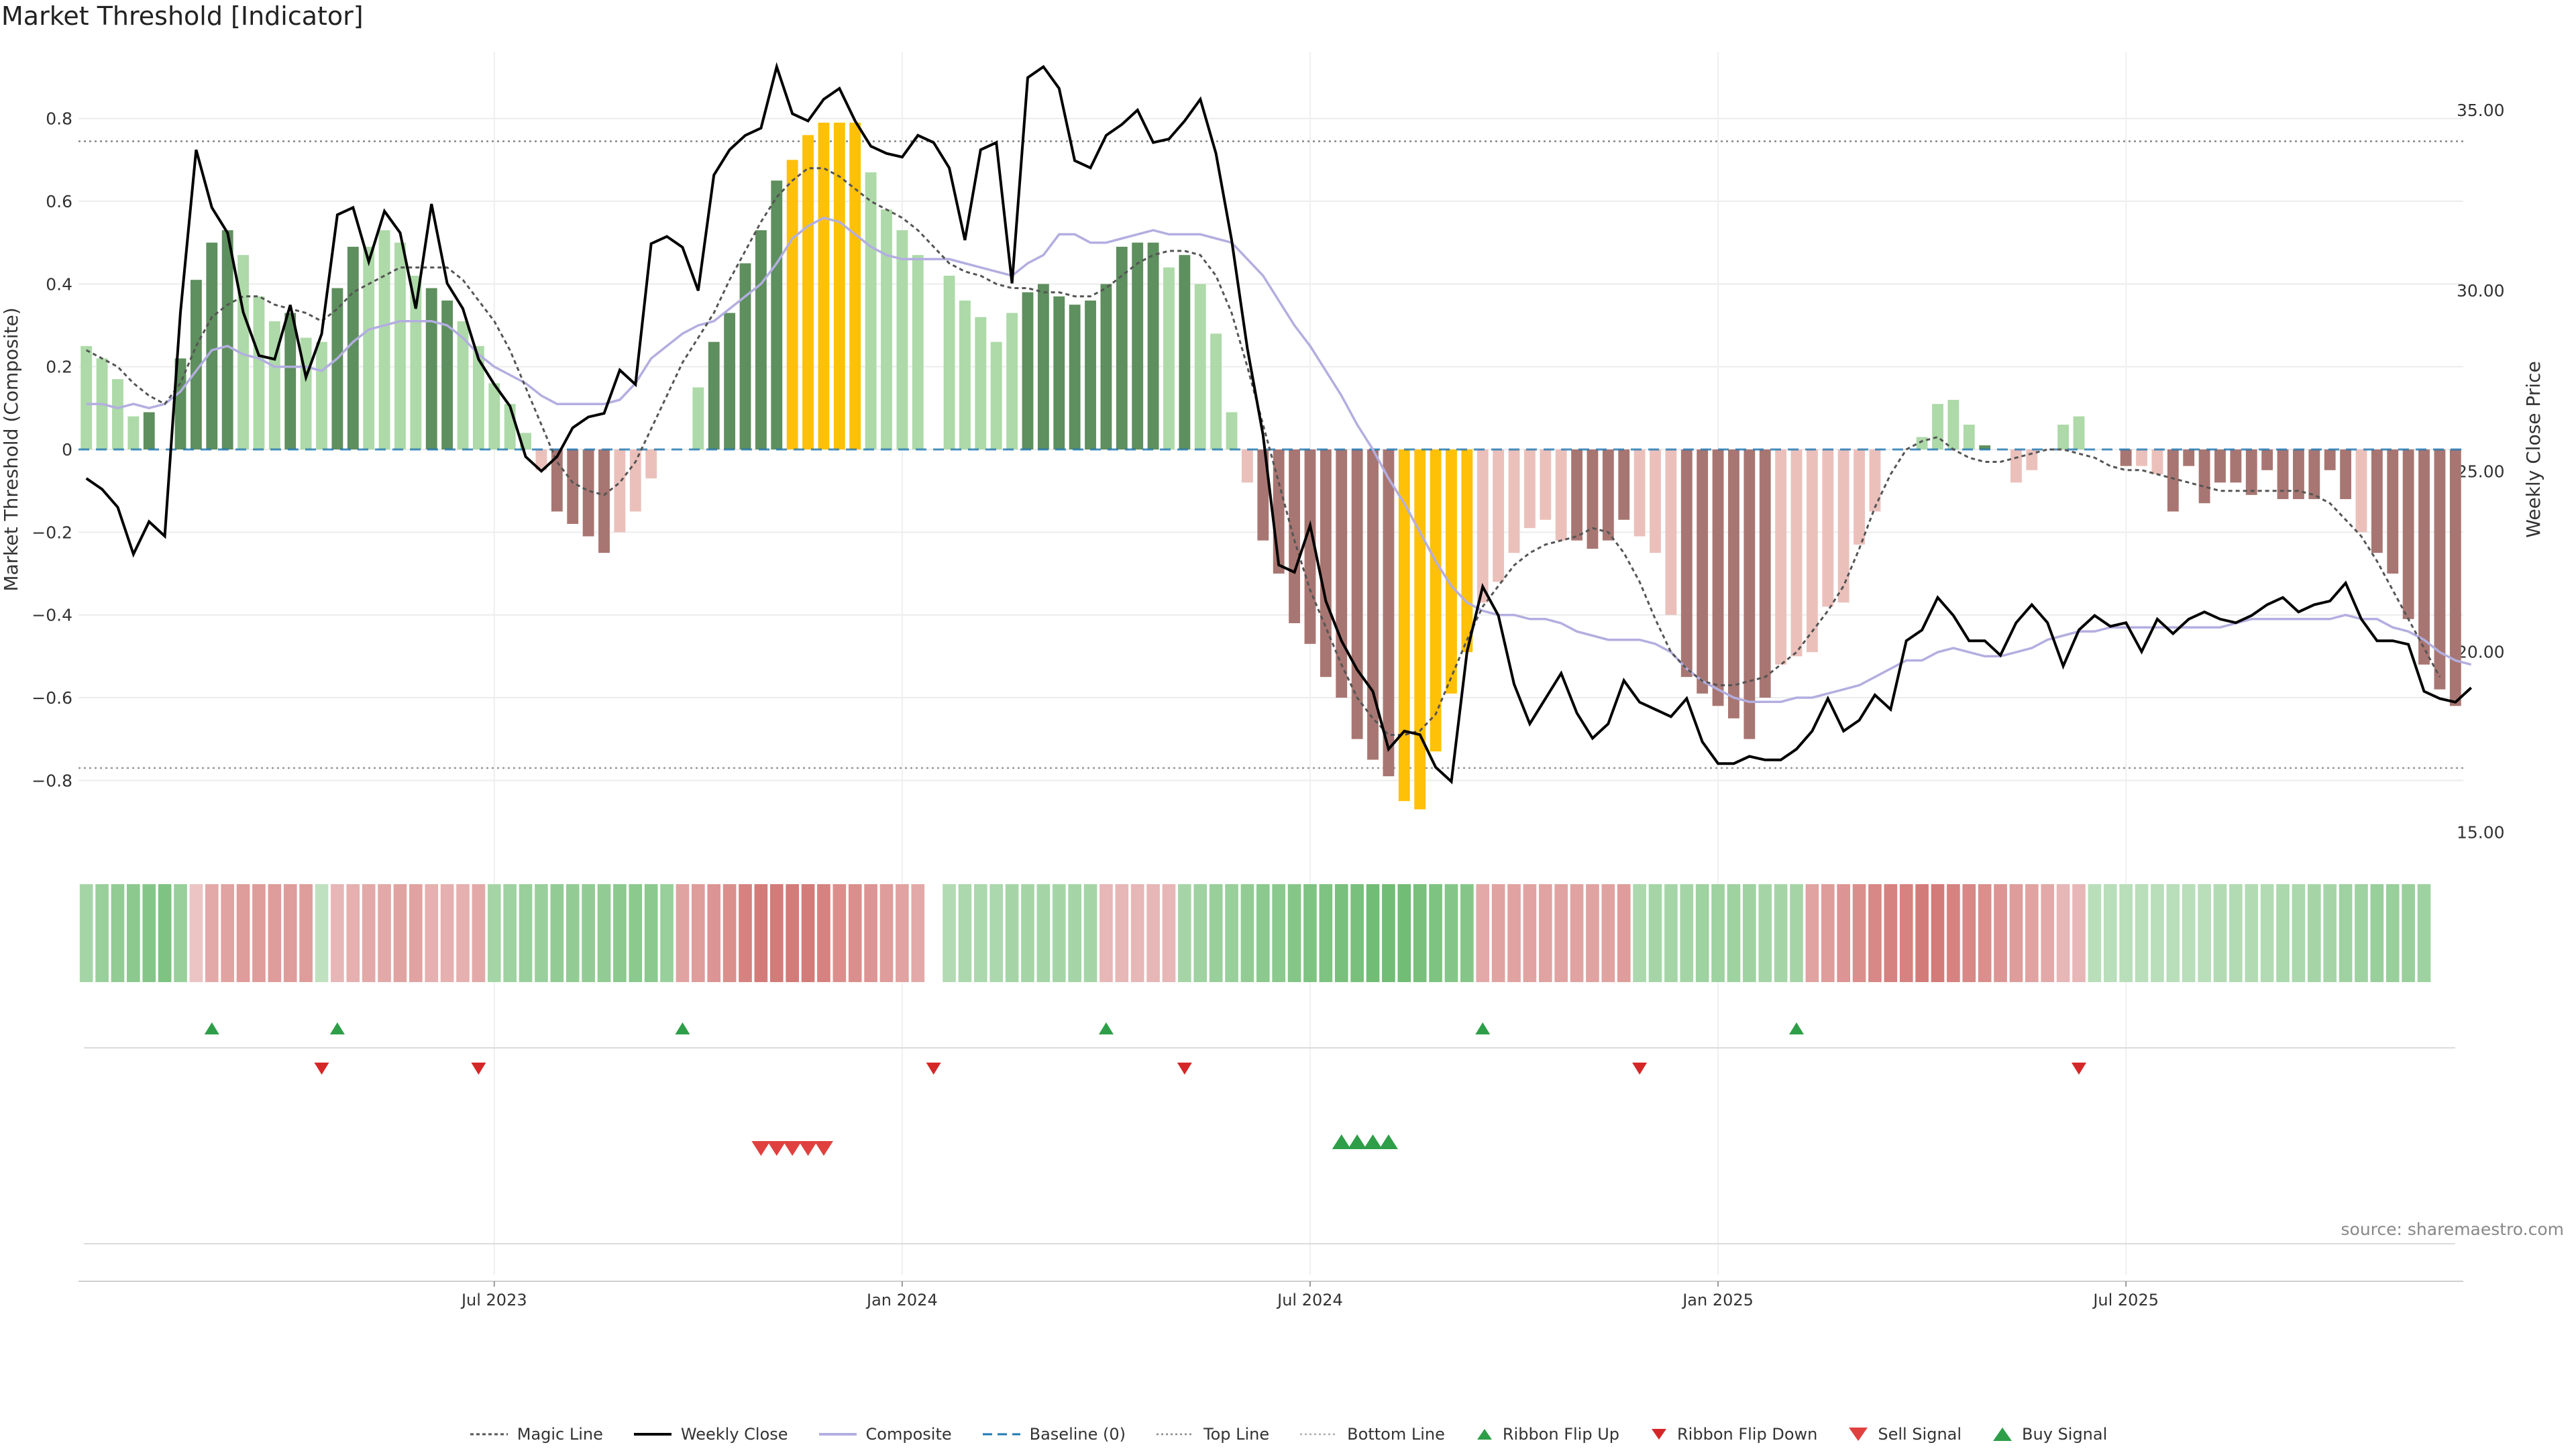 This screenshot has height=1449, width=2576. What do you see at coordinates (1309, 1300) in the screenshot?
I see `x-tick-label: Jul 2024` at bounding box center [1309, 1300].